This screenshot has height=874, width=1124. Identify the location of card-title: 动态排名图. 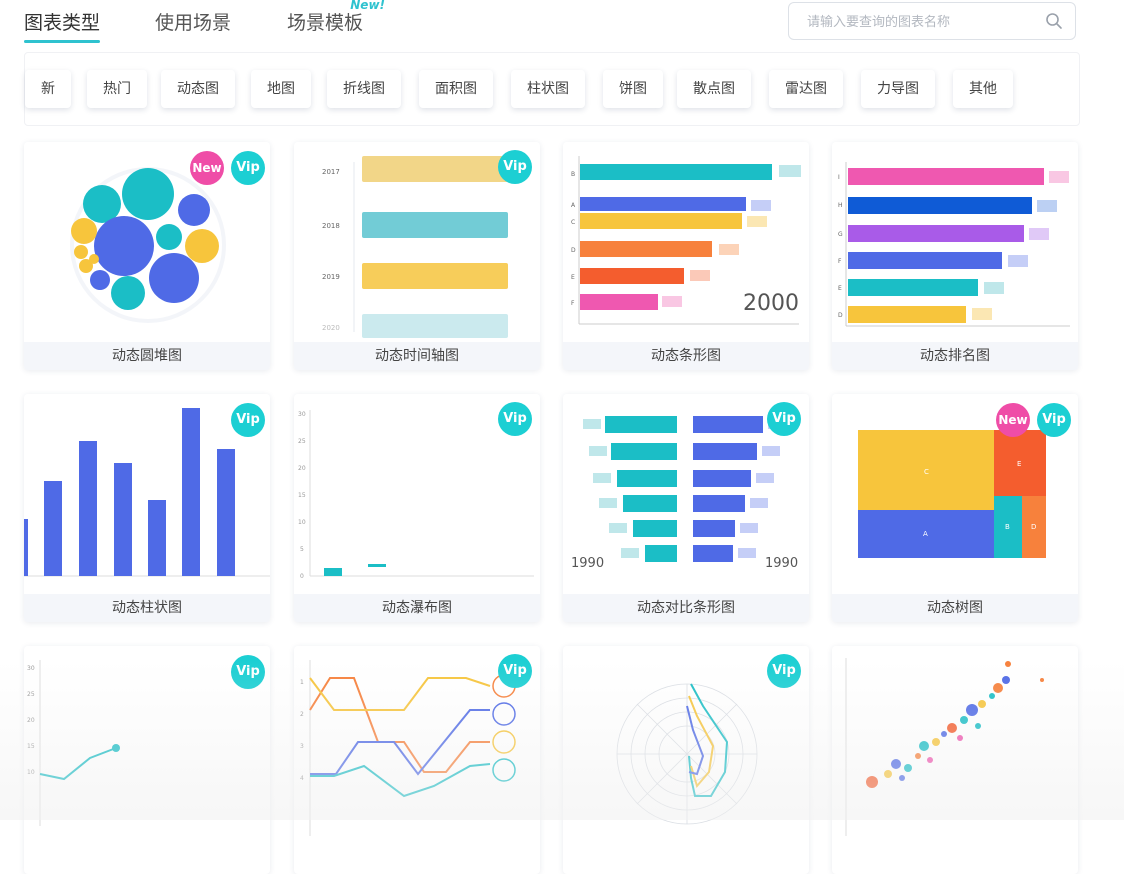
(955, 356).